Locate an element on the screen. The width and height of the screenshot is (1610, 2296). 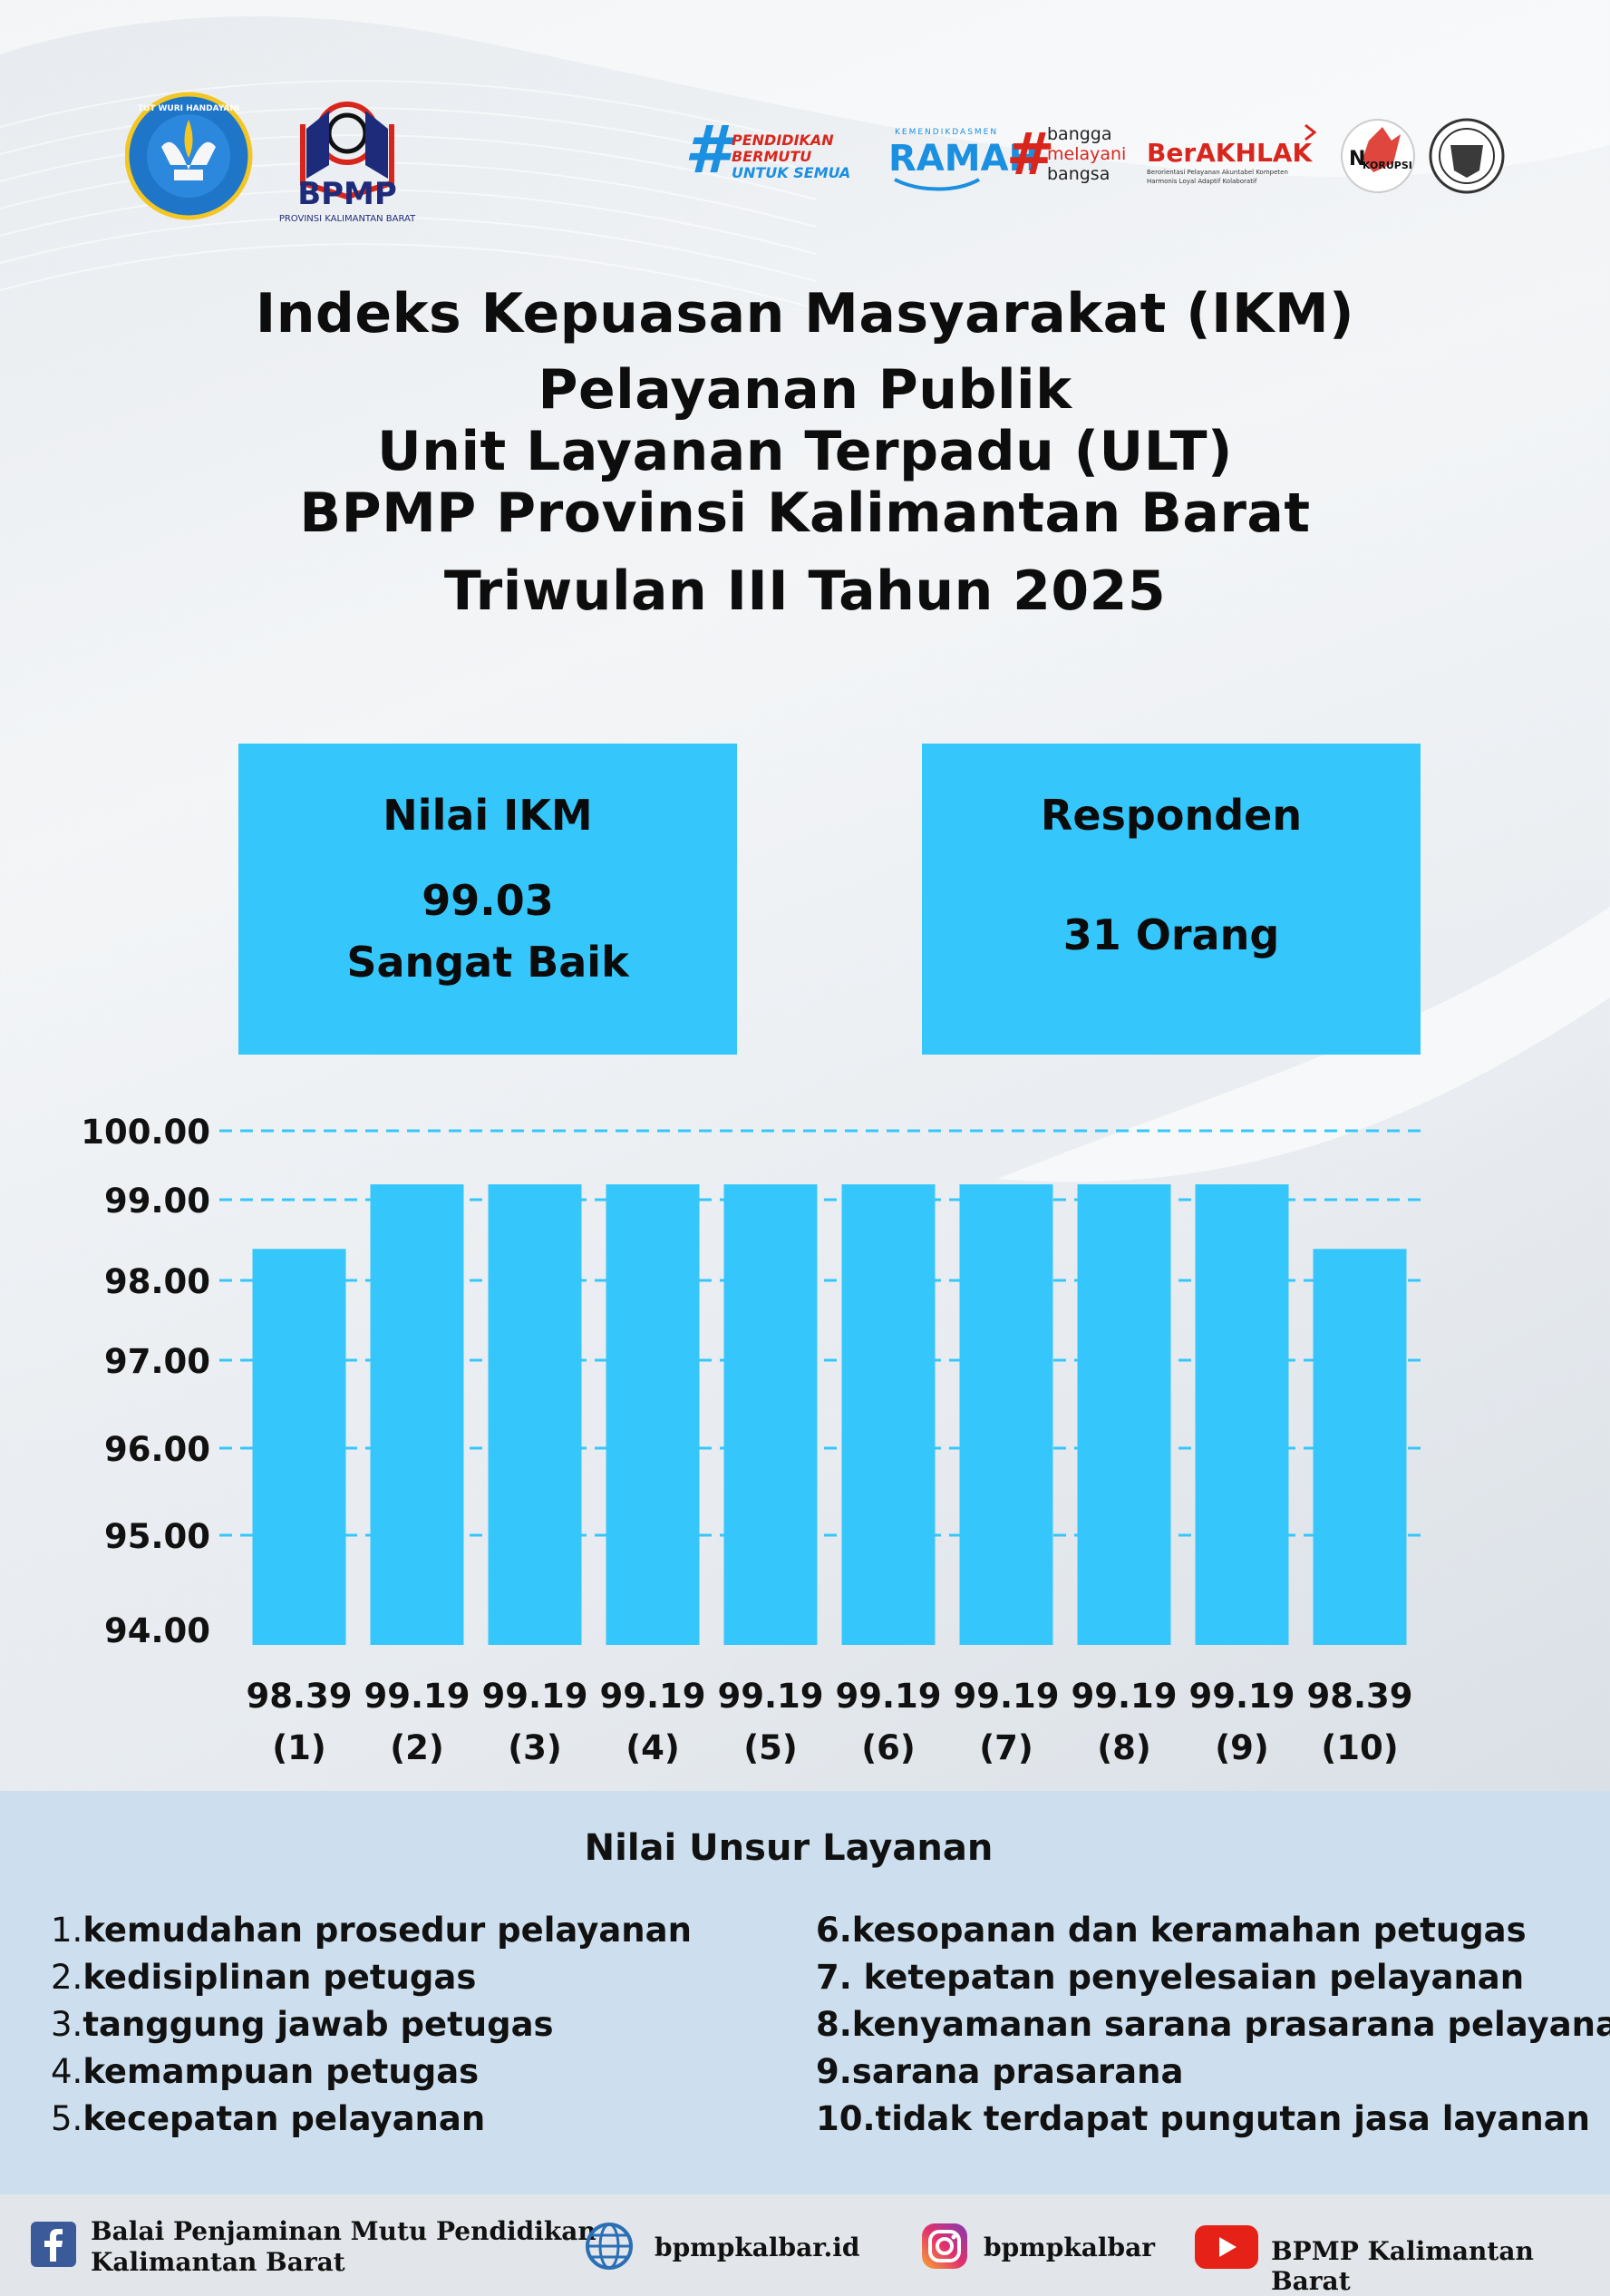
legend-item: 5.kecepatan pelayanan is located at coordinates (269, 2118).